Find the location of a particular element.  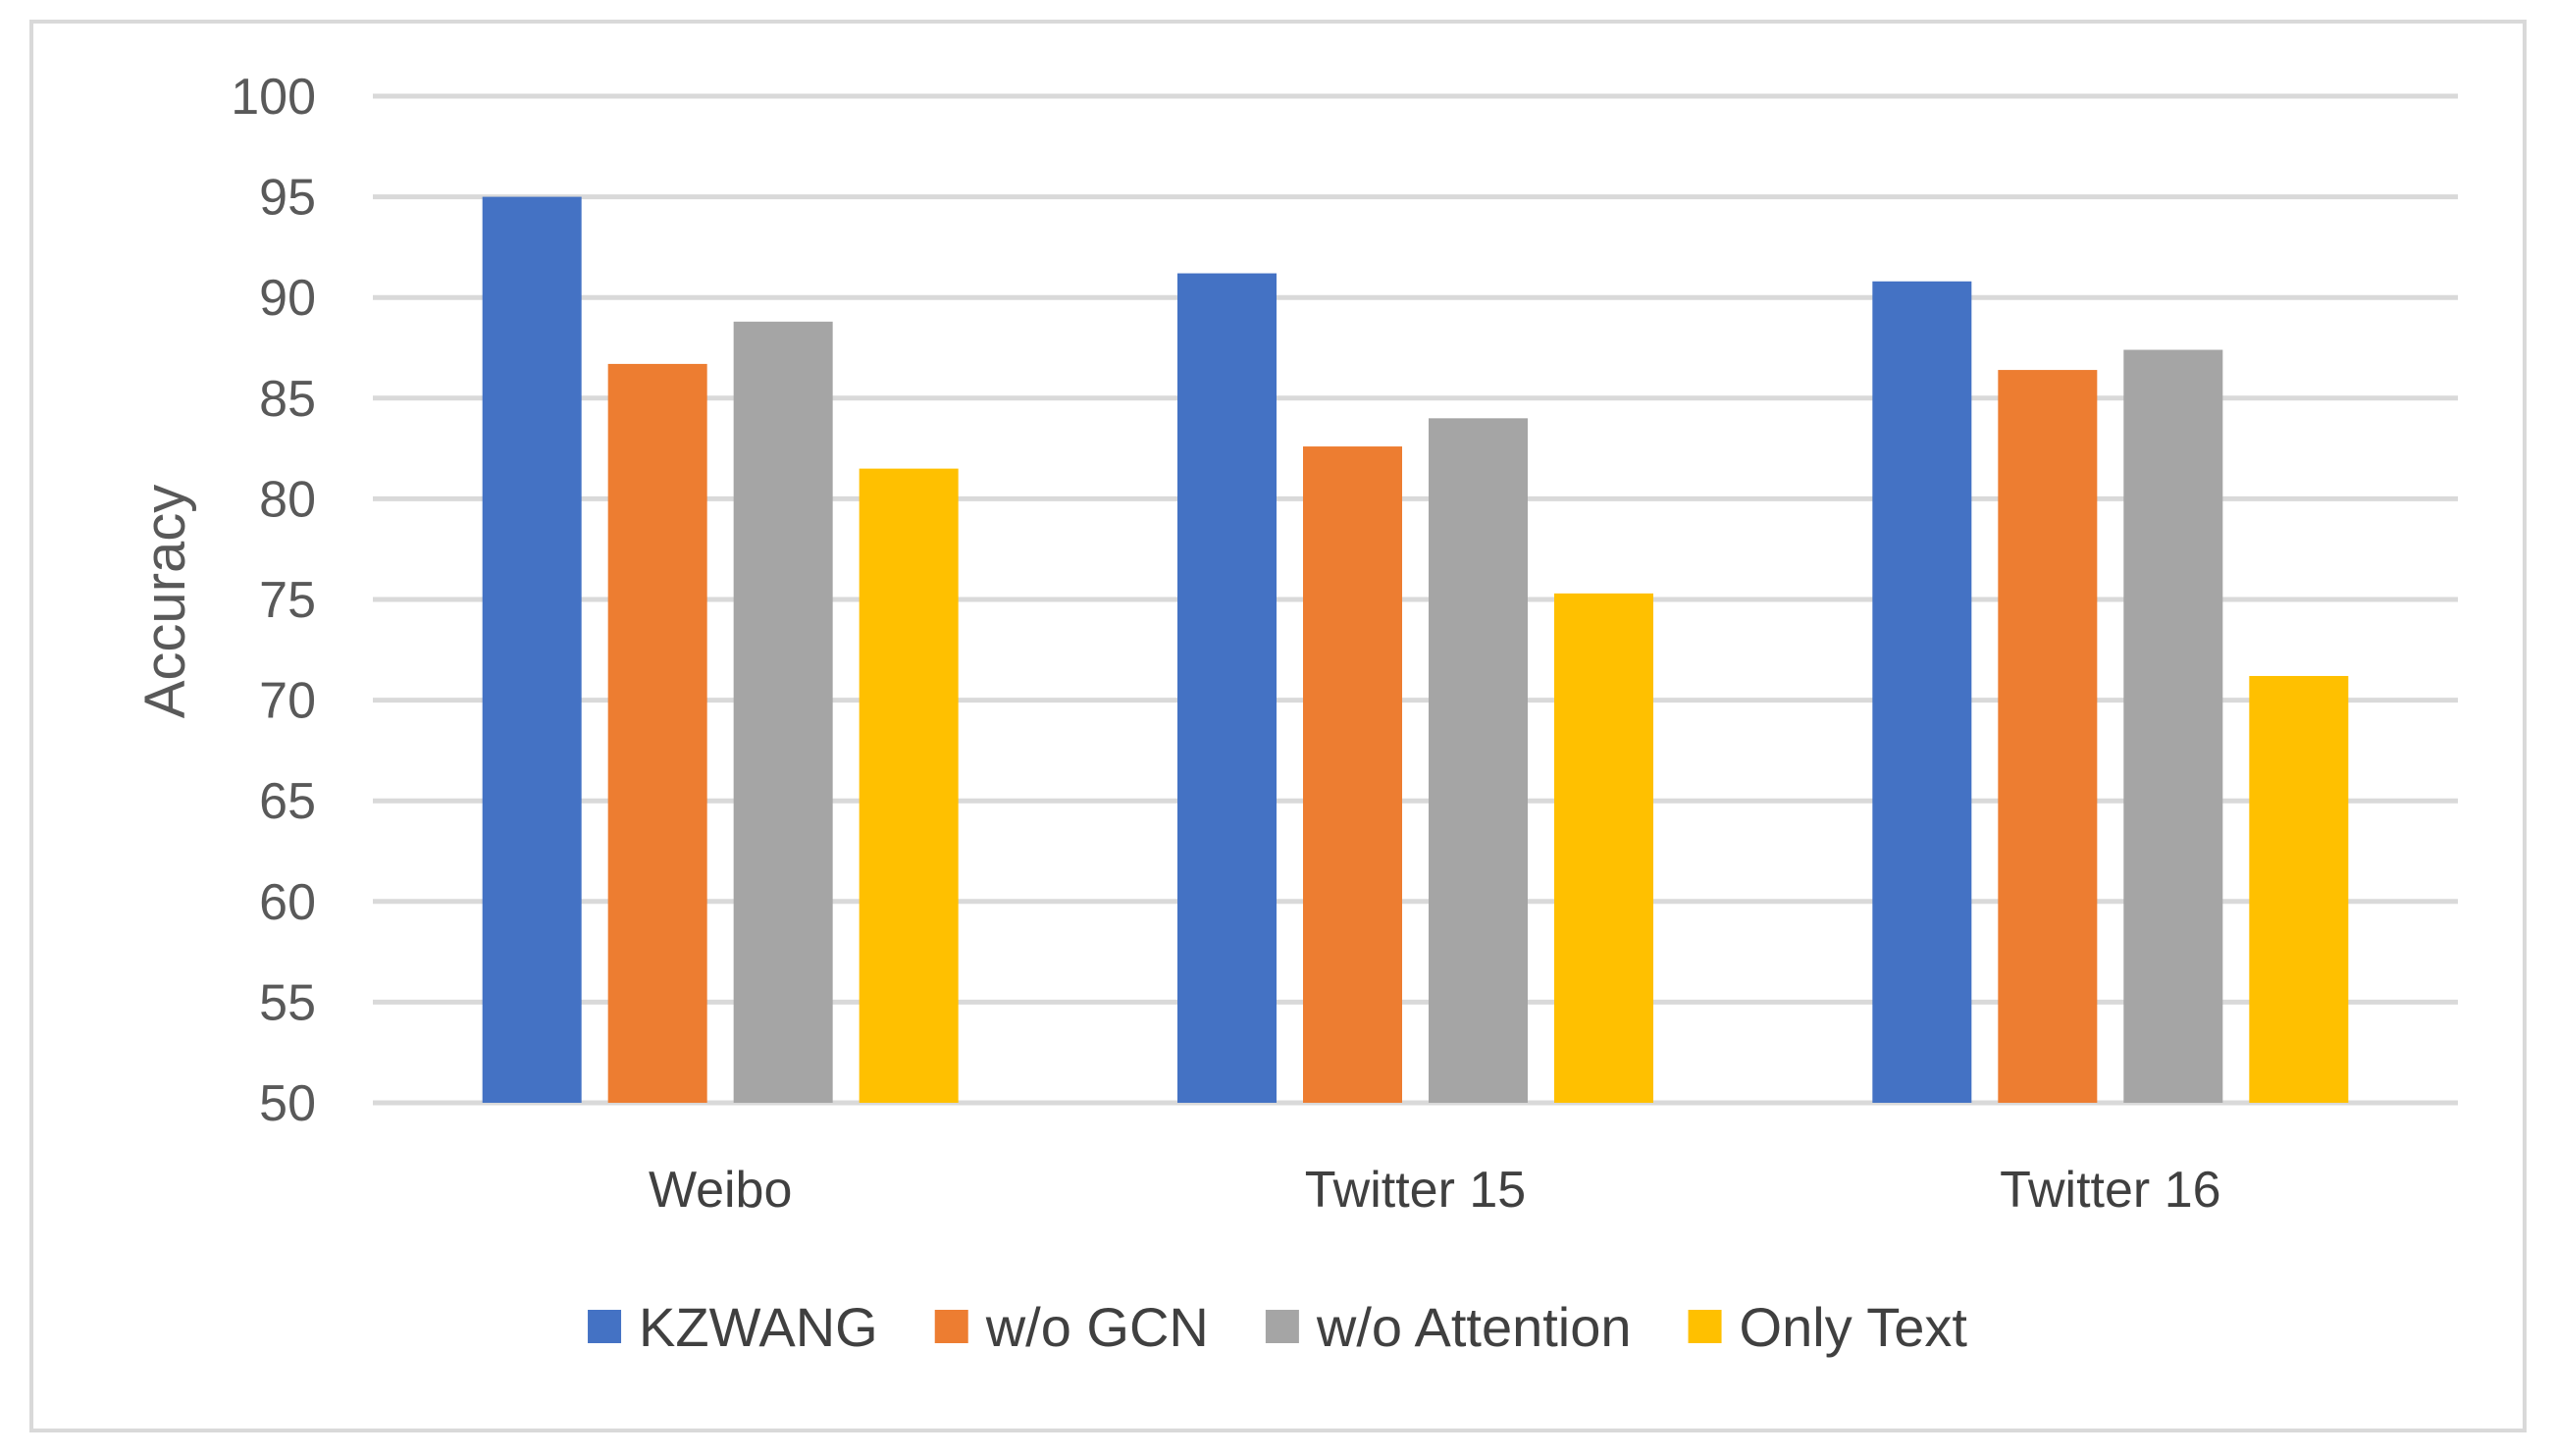

y-tick-label: 55 is located at coordinates (287, 1002).